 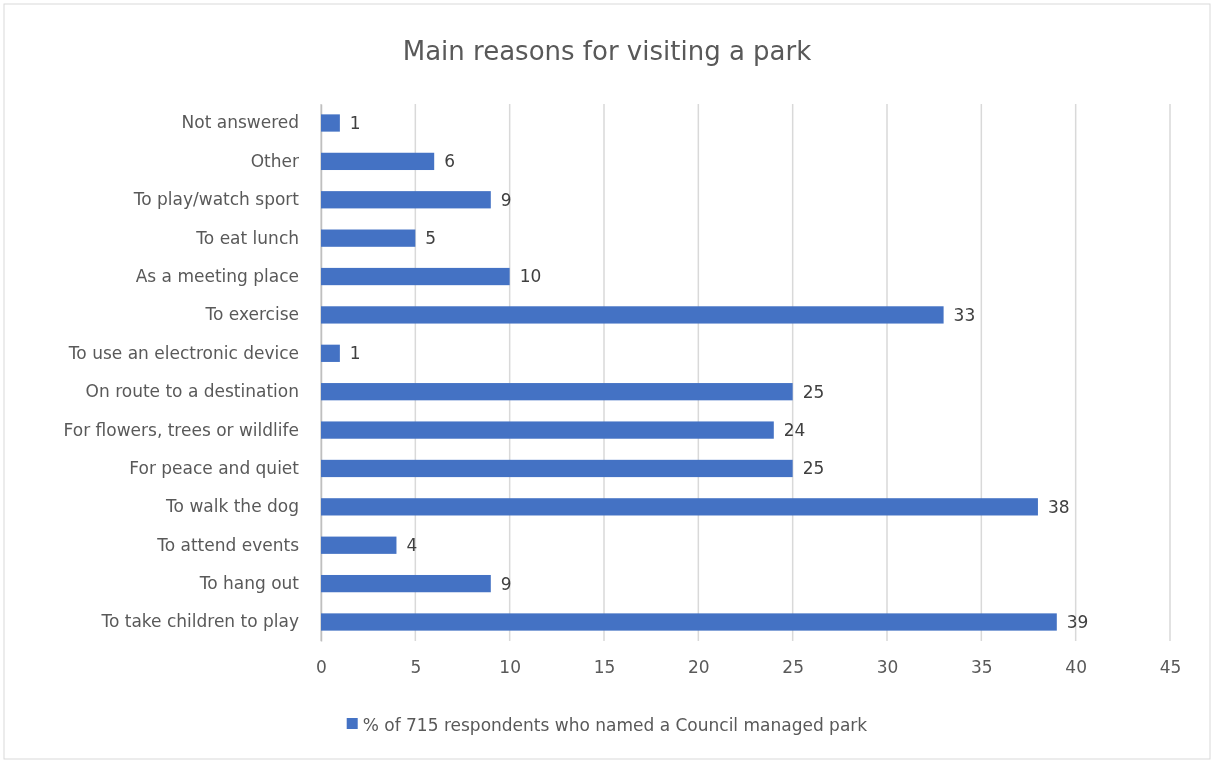 I want to click on x-tick-label: 20, so click(x=699, y=667).